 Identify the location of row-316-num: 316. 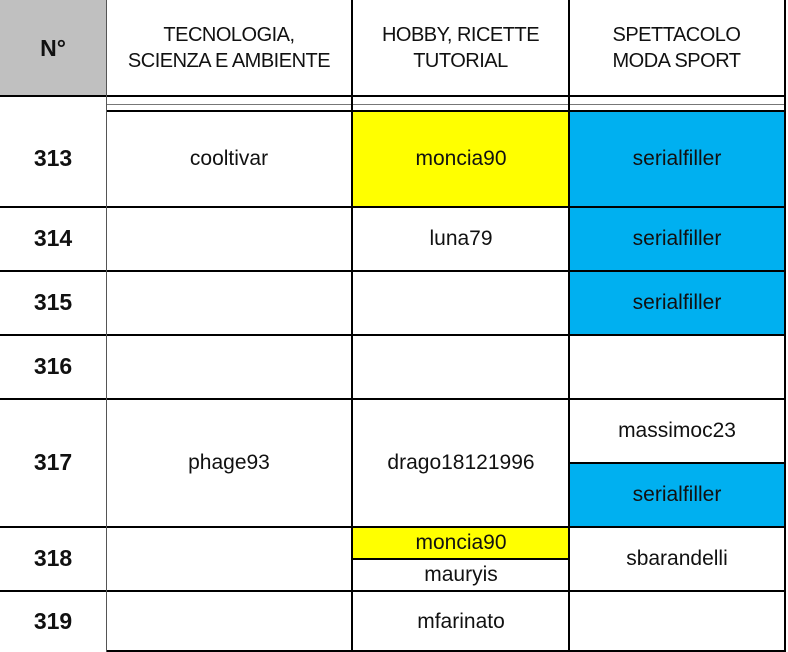
(53, 366).